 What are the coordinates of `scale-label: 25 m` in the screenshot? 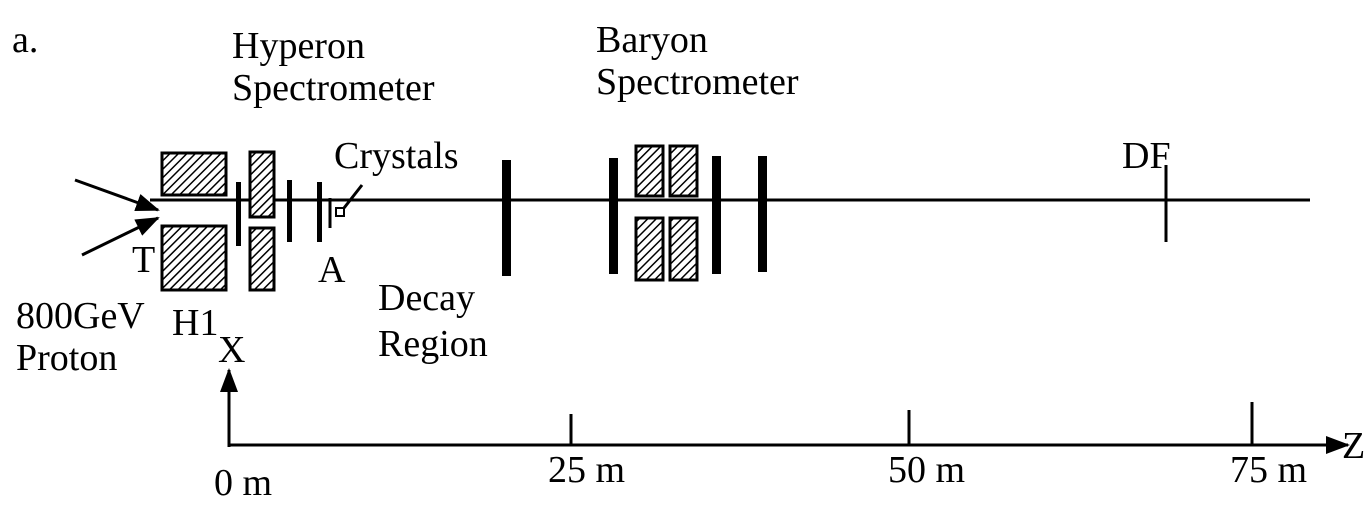 It's located at (586, 470).